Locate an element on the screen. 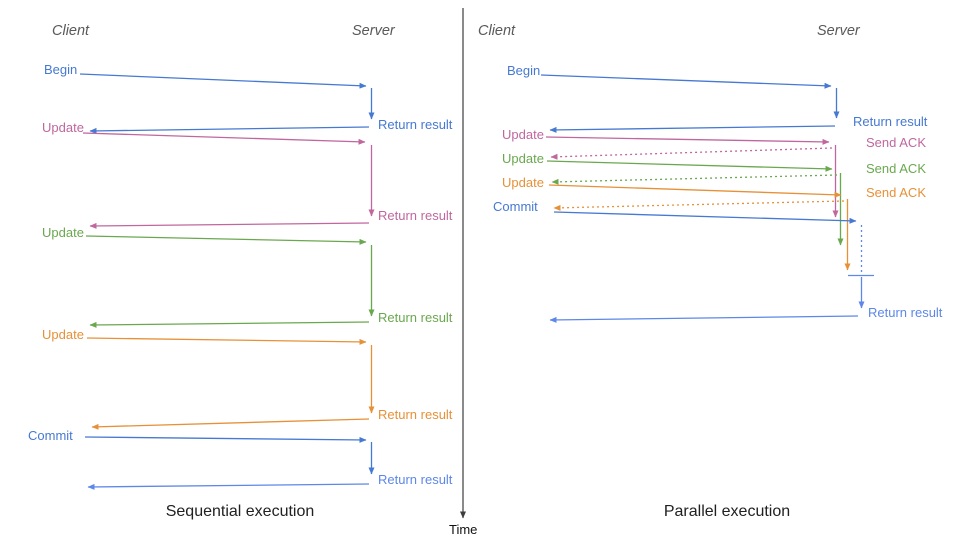  left-update2-label: Update is located at coordinates (63, 232).